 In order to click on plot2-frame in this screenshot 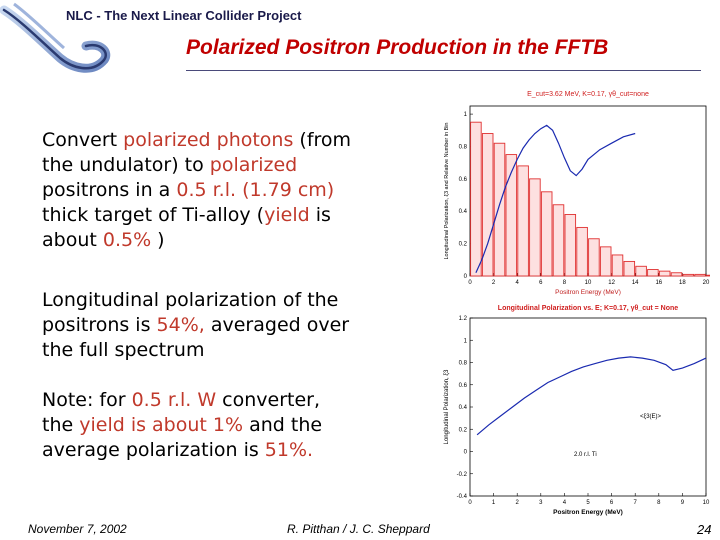, I will do `click(588, 407)`.